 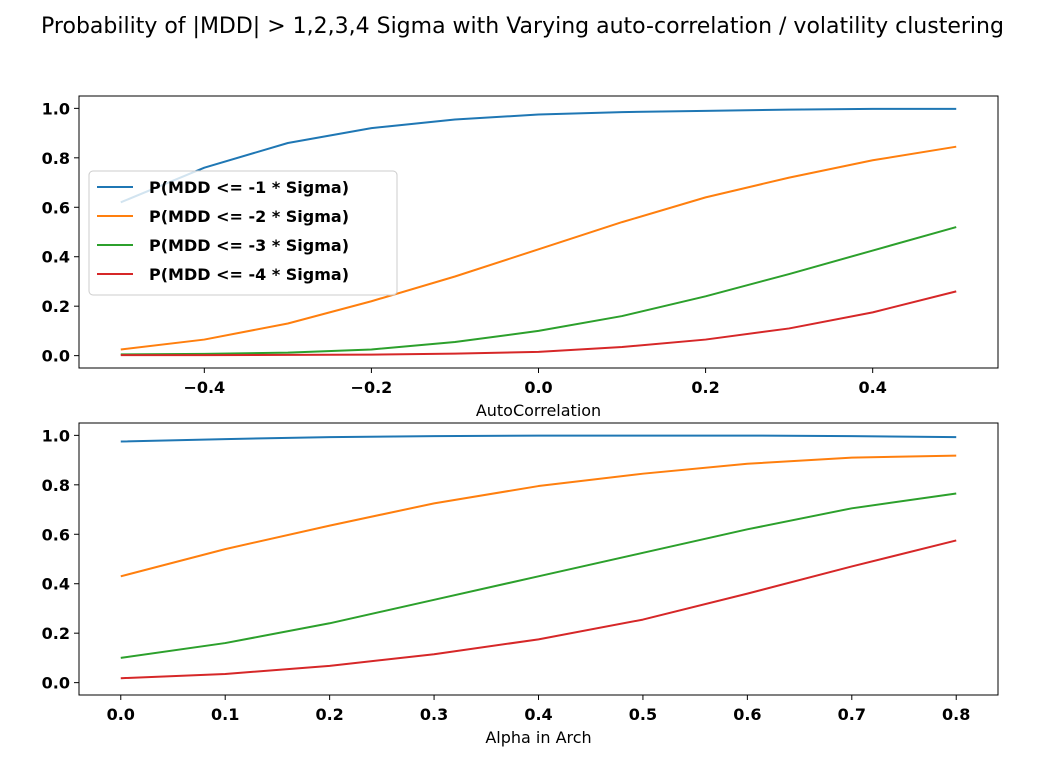 What do you see at coordinates (538, 410) in the screenshot?
I see `x-axis-label: AutoCorrelation` at bounding box center [538, 410].